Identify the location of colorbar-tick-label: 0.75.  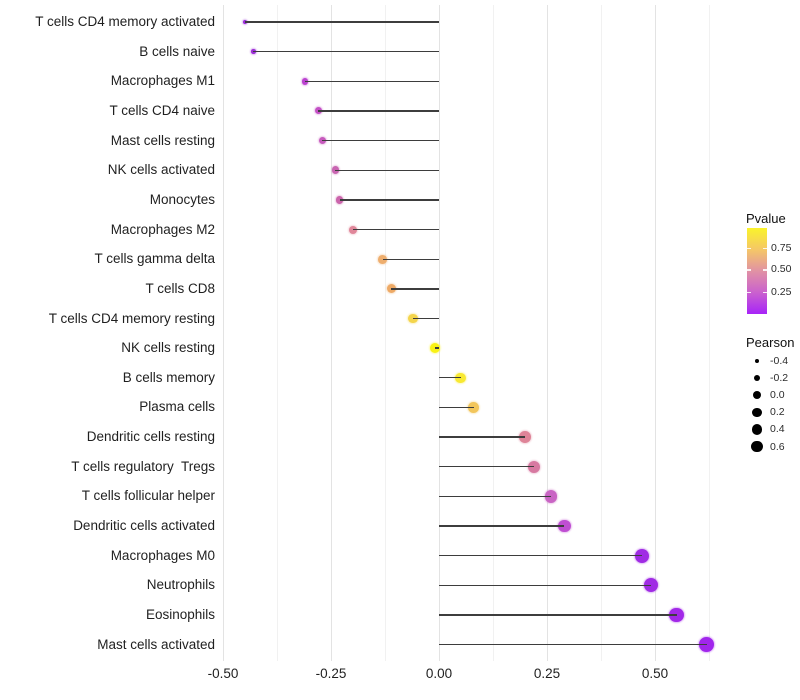
(781, 247).